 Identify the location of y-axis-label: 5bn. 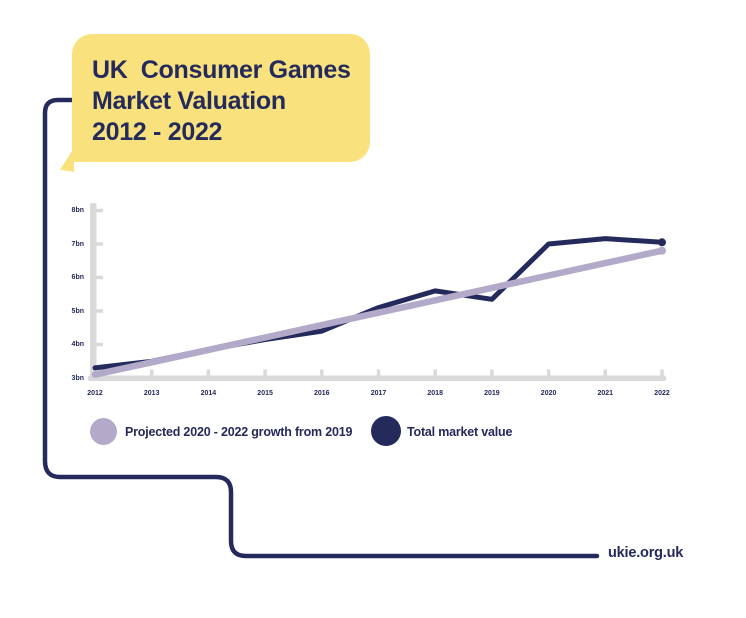
(77, 311).